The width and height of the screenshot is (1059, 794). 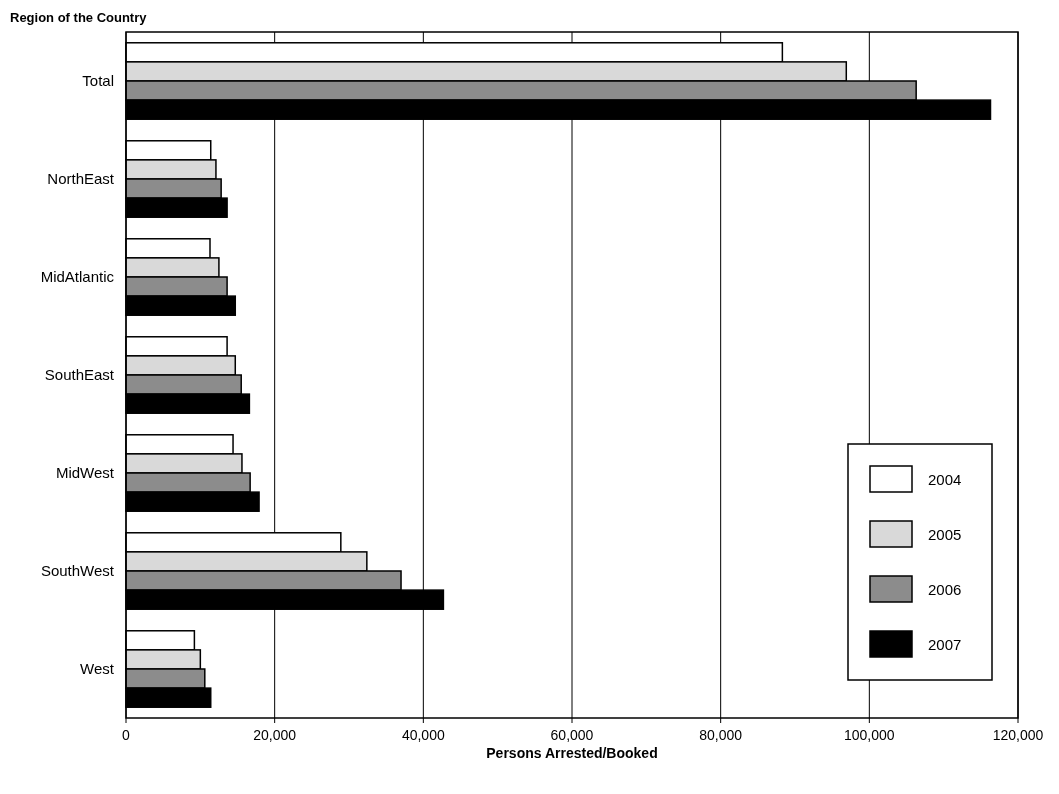 What do you see at coordinates (945, 589) in the screenshot?
I see `legend-label: 2006` at bounding box center [945, 589].